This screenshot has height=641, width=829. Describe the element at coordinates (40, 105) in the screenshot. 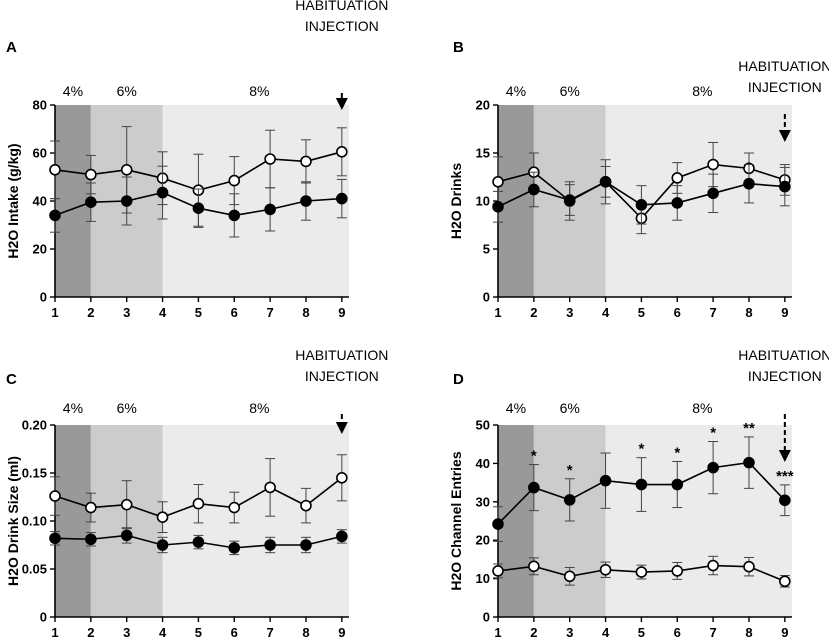

I see `y-tick-label: 80` at that location.